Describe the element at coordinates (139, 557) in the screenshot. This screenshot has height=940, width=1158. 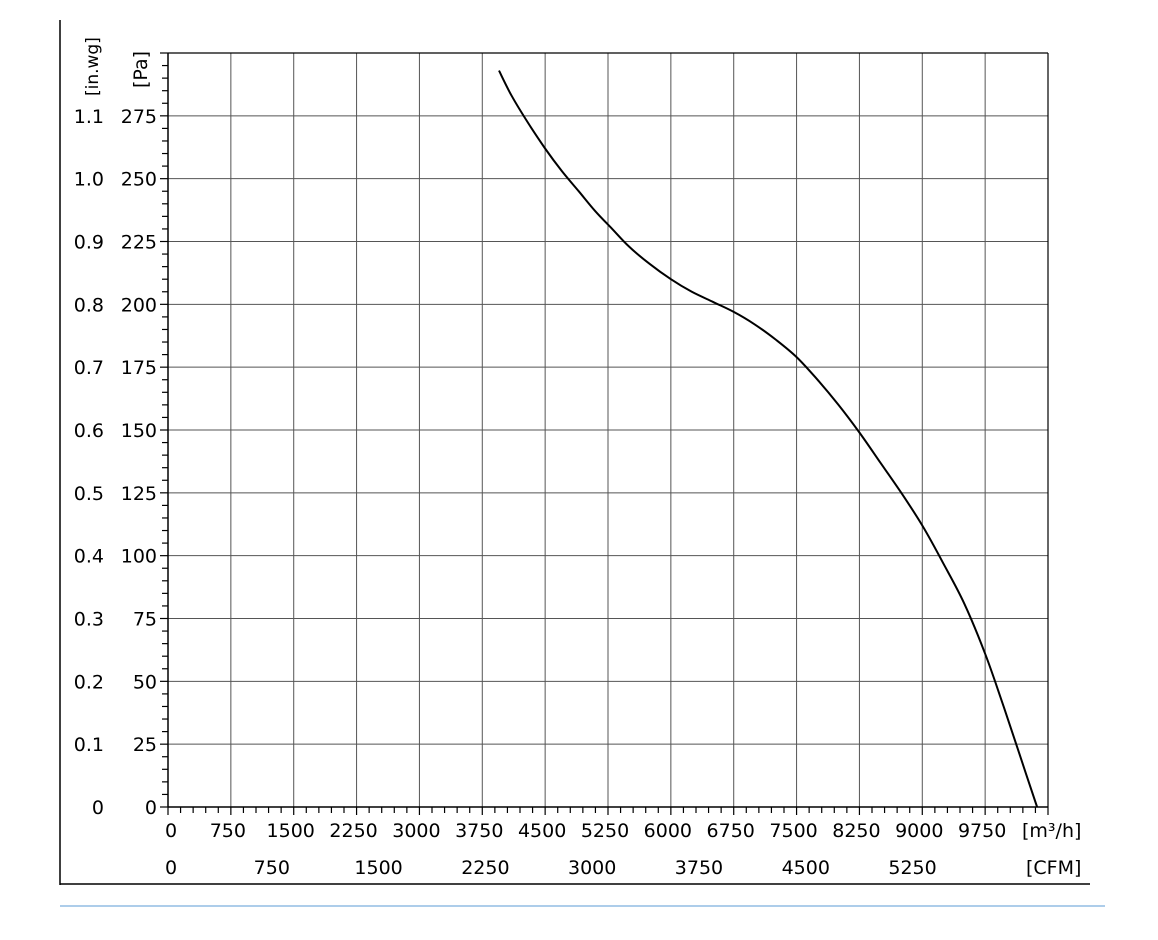
I see `y-tick-label-pa: 100` at that location.